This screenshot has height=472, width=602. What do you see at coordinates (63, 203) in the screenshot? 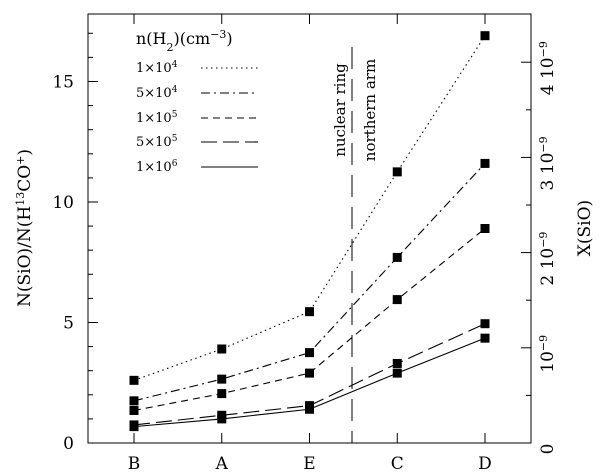
I see `y-tick-label: 10` at bounding box center [63, 203].